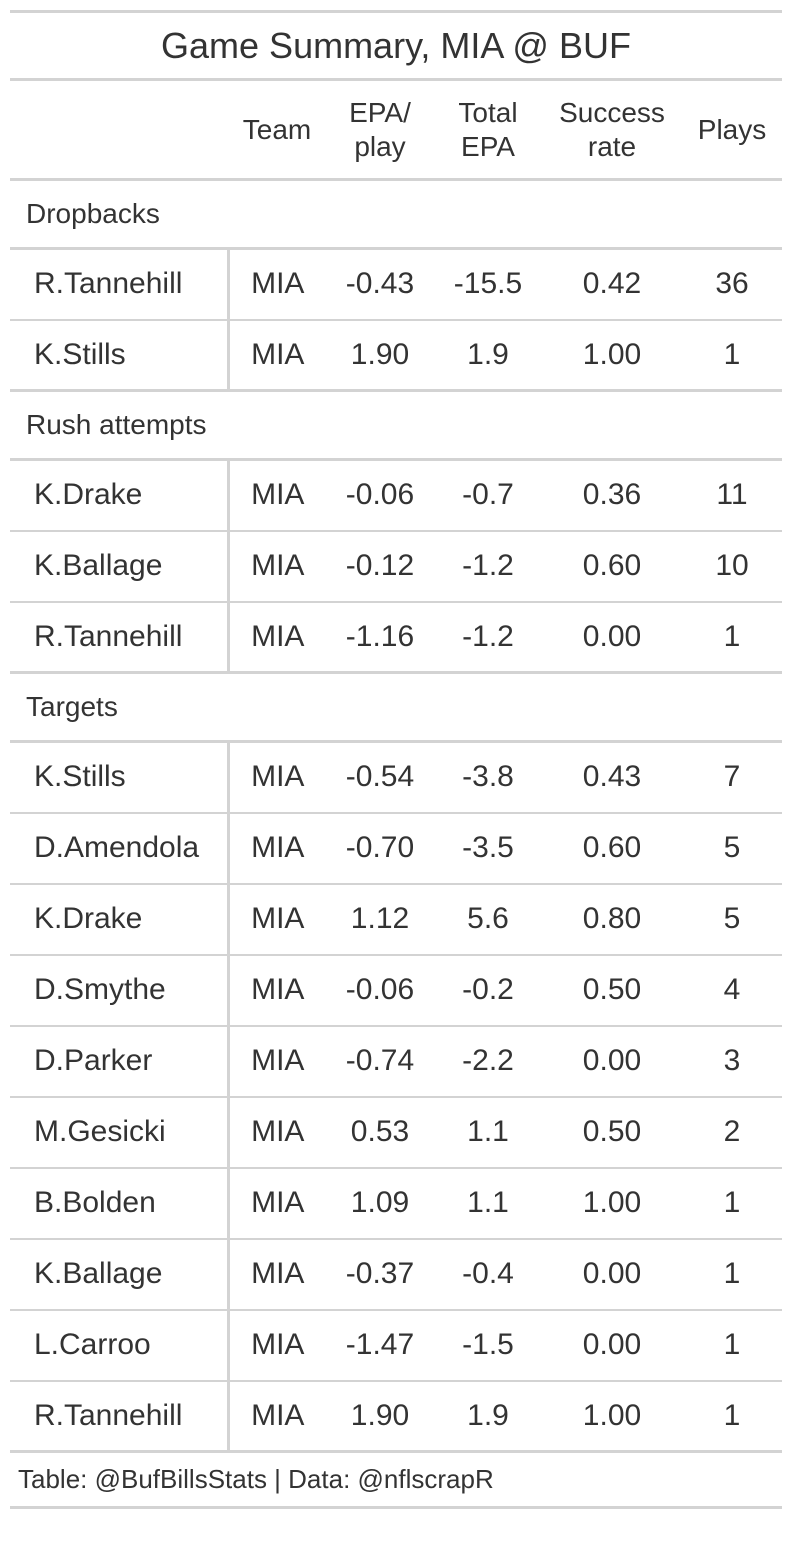 This screenshot has width=792, height=1555. Describe the element at coordinates (488, 1274) in the screenshot. I see `total-epa-cell: -0.4` at that location.